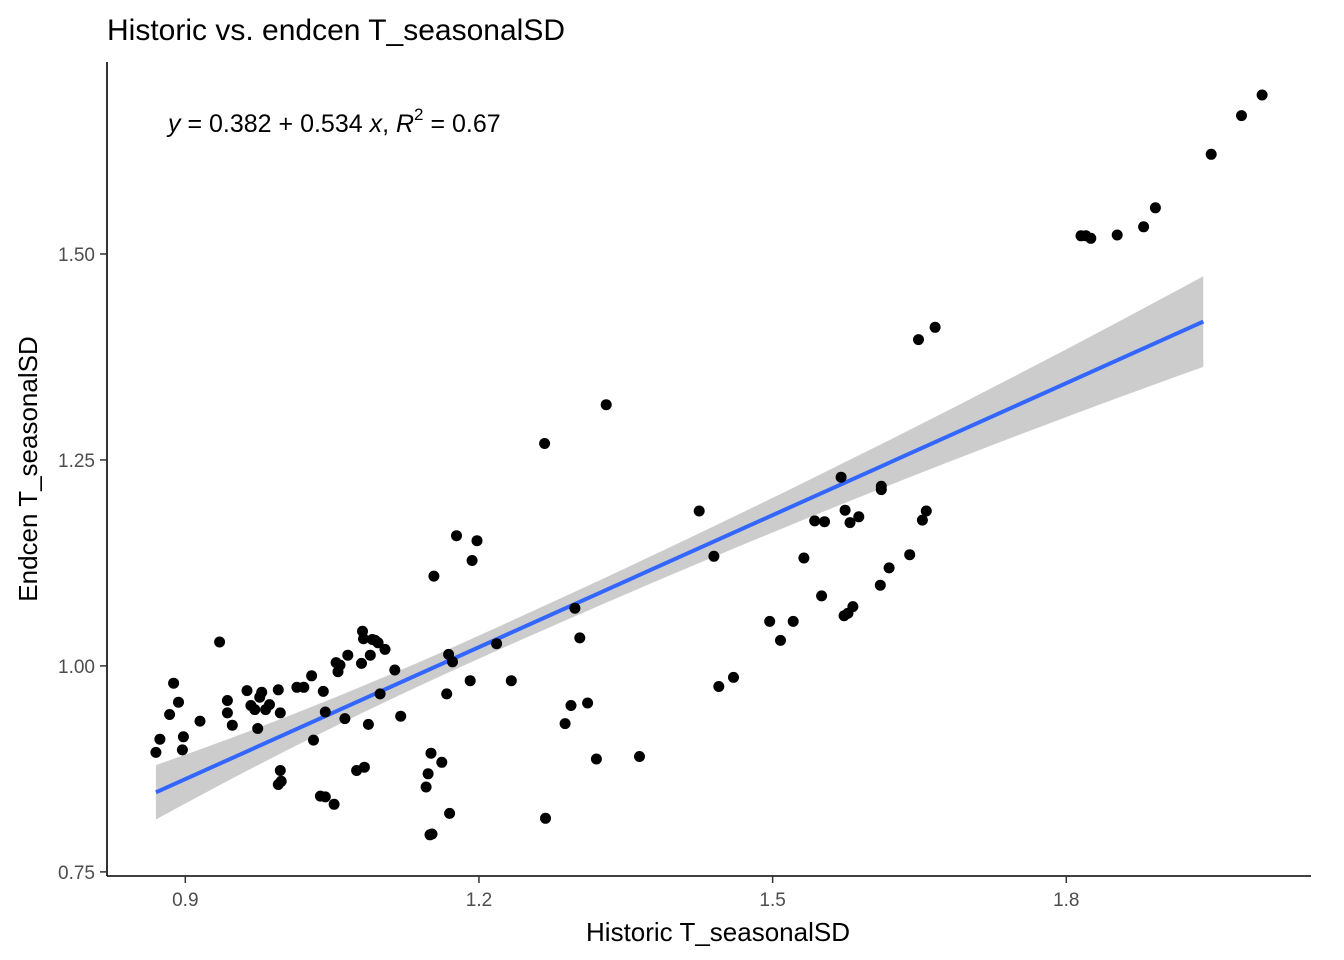  What do you see at coordinates (376, 124) in the screenshot?
I see `eq-x-var: x` at bounding box center [376, 124].